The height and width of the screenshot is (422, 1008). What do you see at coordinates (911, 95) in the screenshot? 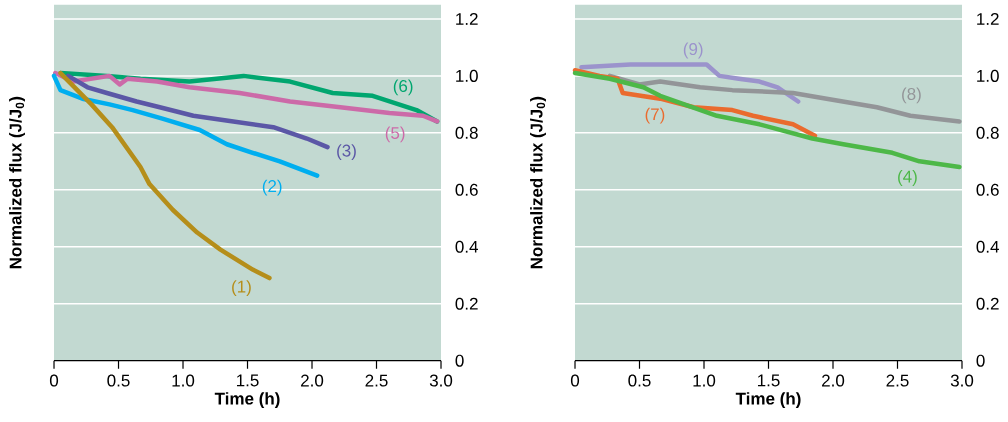
I see `series-label: (8)` at bounding box center [911, 95].